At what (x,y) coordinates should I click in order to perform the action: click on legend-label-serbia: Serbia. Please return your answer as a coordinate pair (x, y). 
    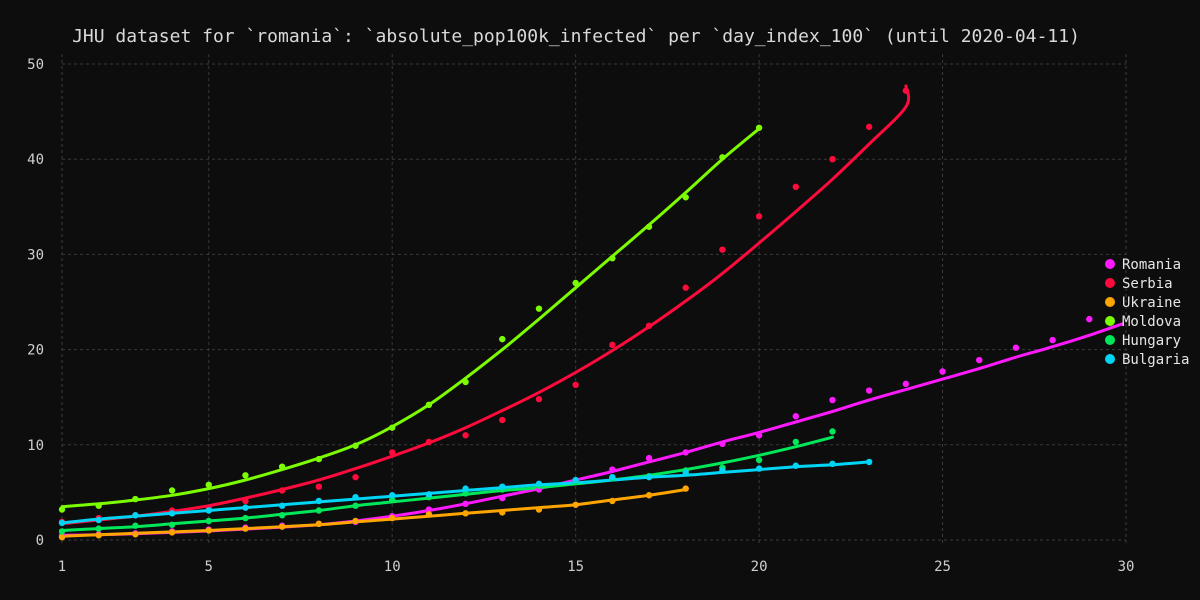
    Looking at the image, I should click on (1147, 284).